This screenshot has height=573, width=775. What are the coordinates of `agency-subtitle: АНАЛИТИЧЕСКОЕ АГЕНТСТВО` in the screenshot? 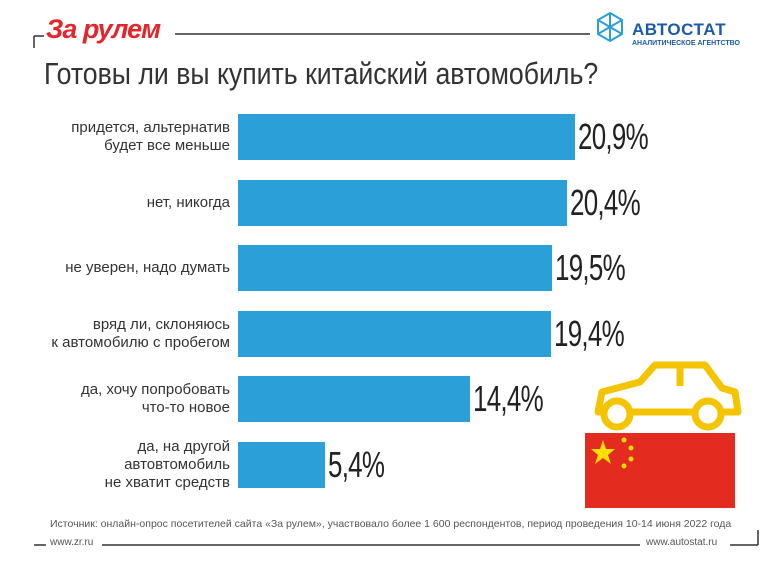 It's located at (686, 43).